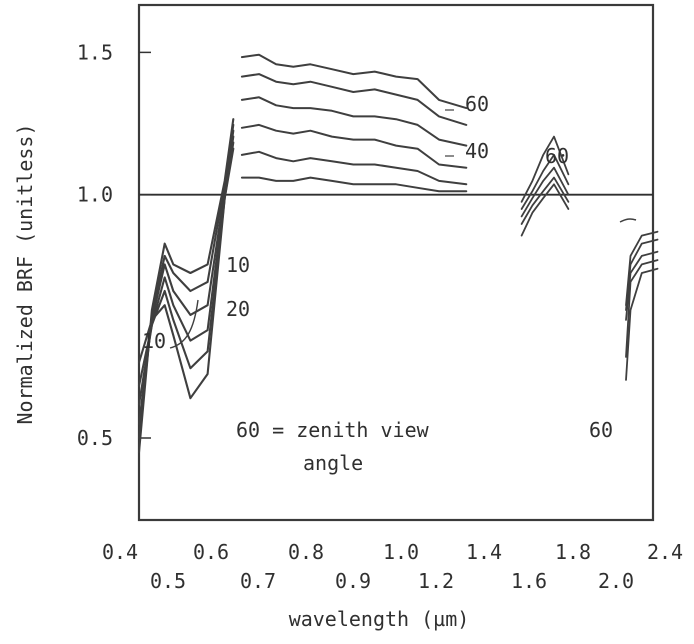 The height and width of the screenshot is (644, 694). What do you see at coordinates (168, 581) in the screenshot?
I see `x-tick-label-bottom: 0.5` at bounding box center [168, 581].